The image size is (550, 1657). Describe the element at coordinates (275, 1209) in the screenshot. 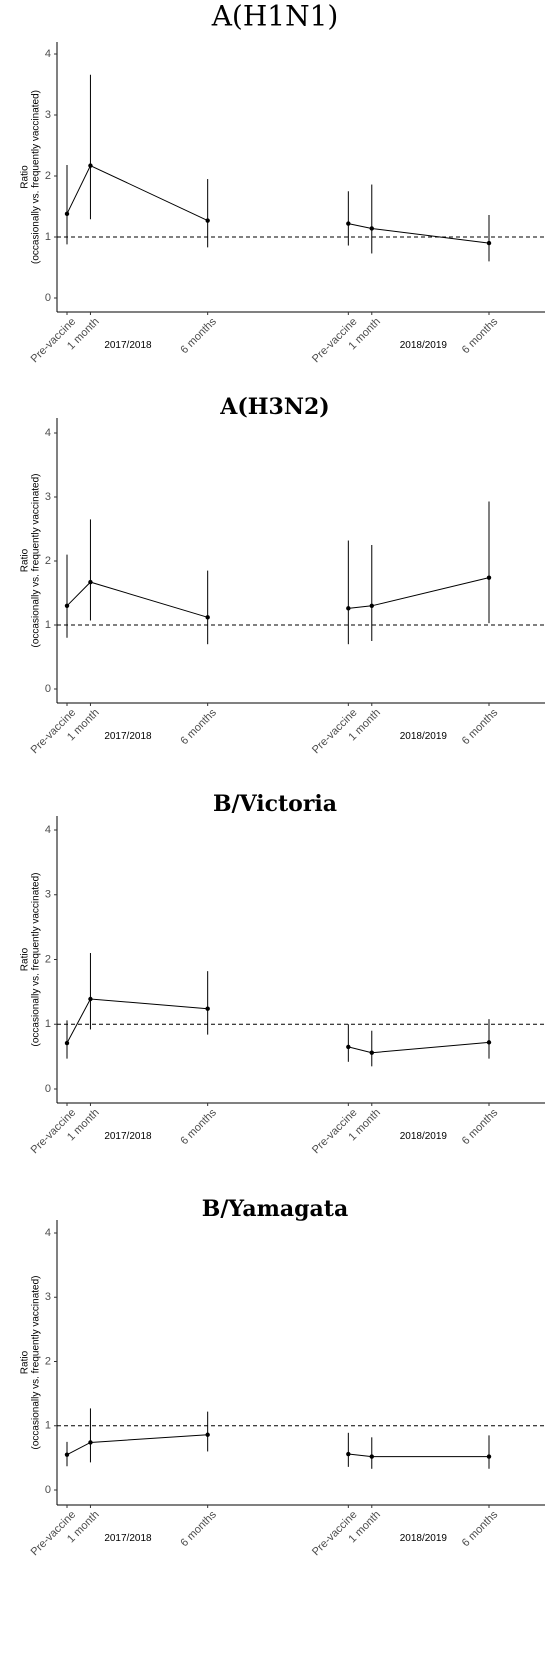

I see `panel-title: B/Yamagata` at that location.